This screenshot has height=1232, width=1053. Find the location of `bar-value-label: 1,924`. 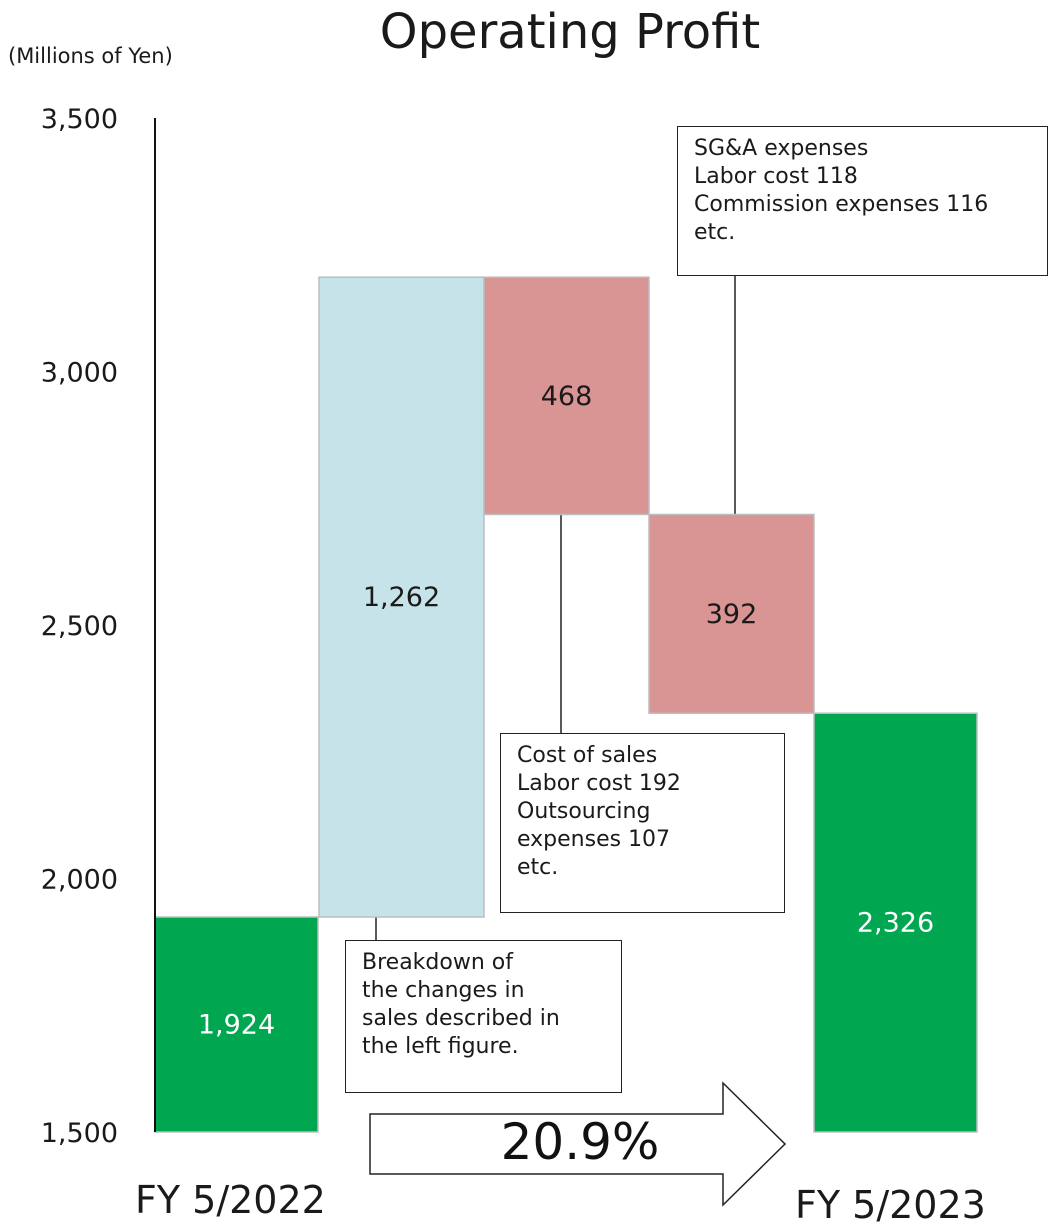

bar-value-label: 1,924 is located at coordinates (236, 1025).